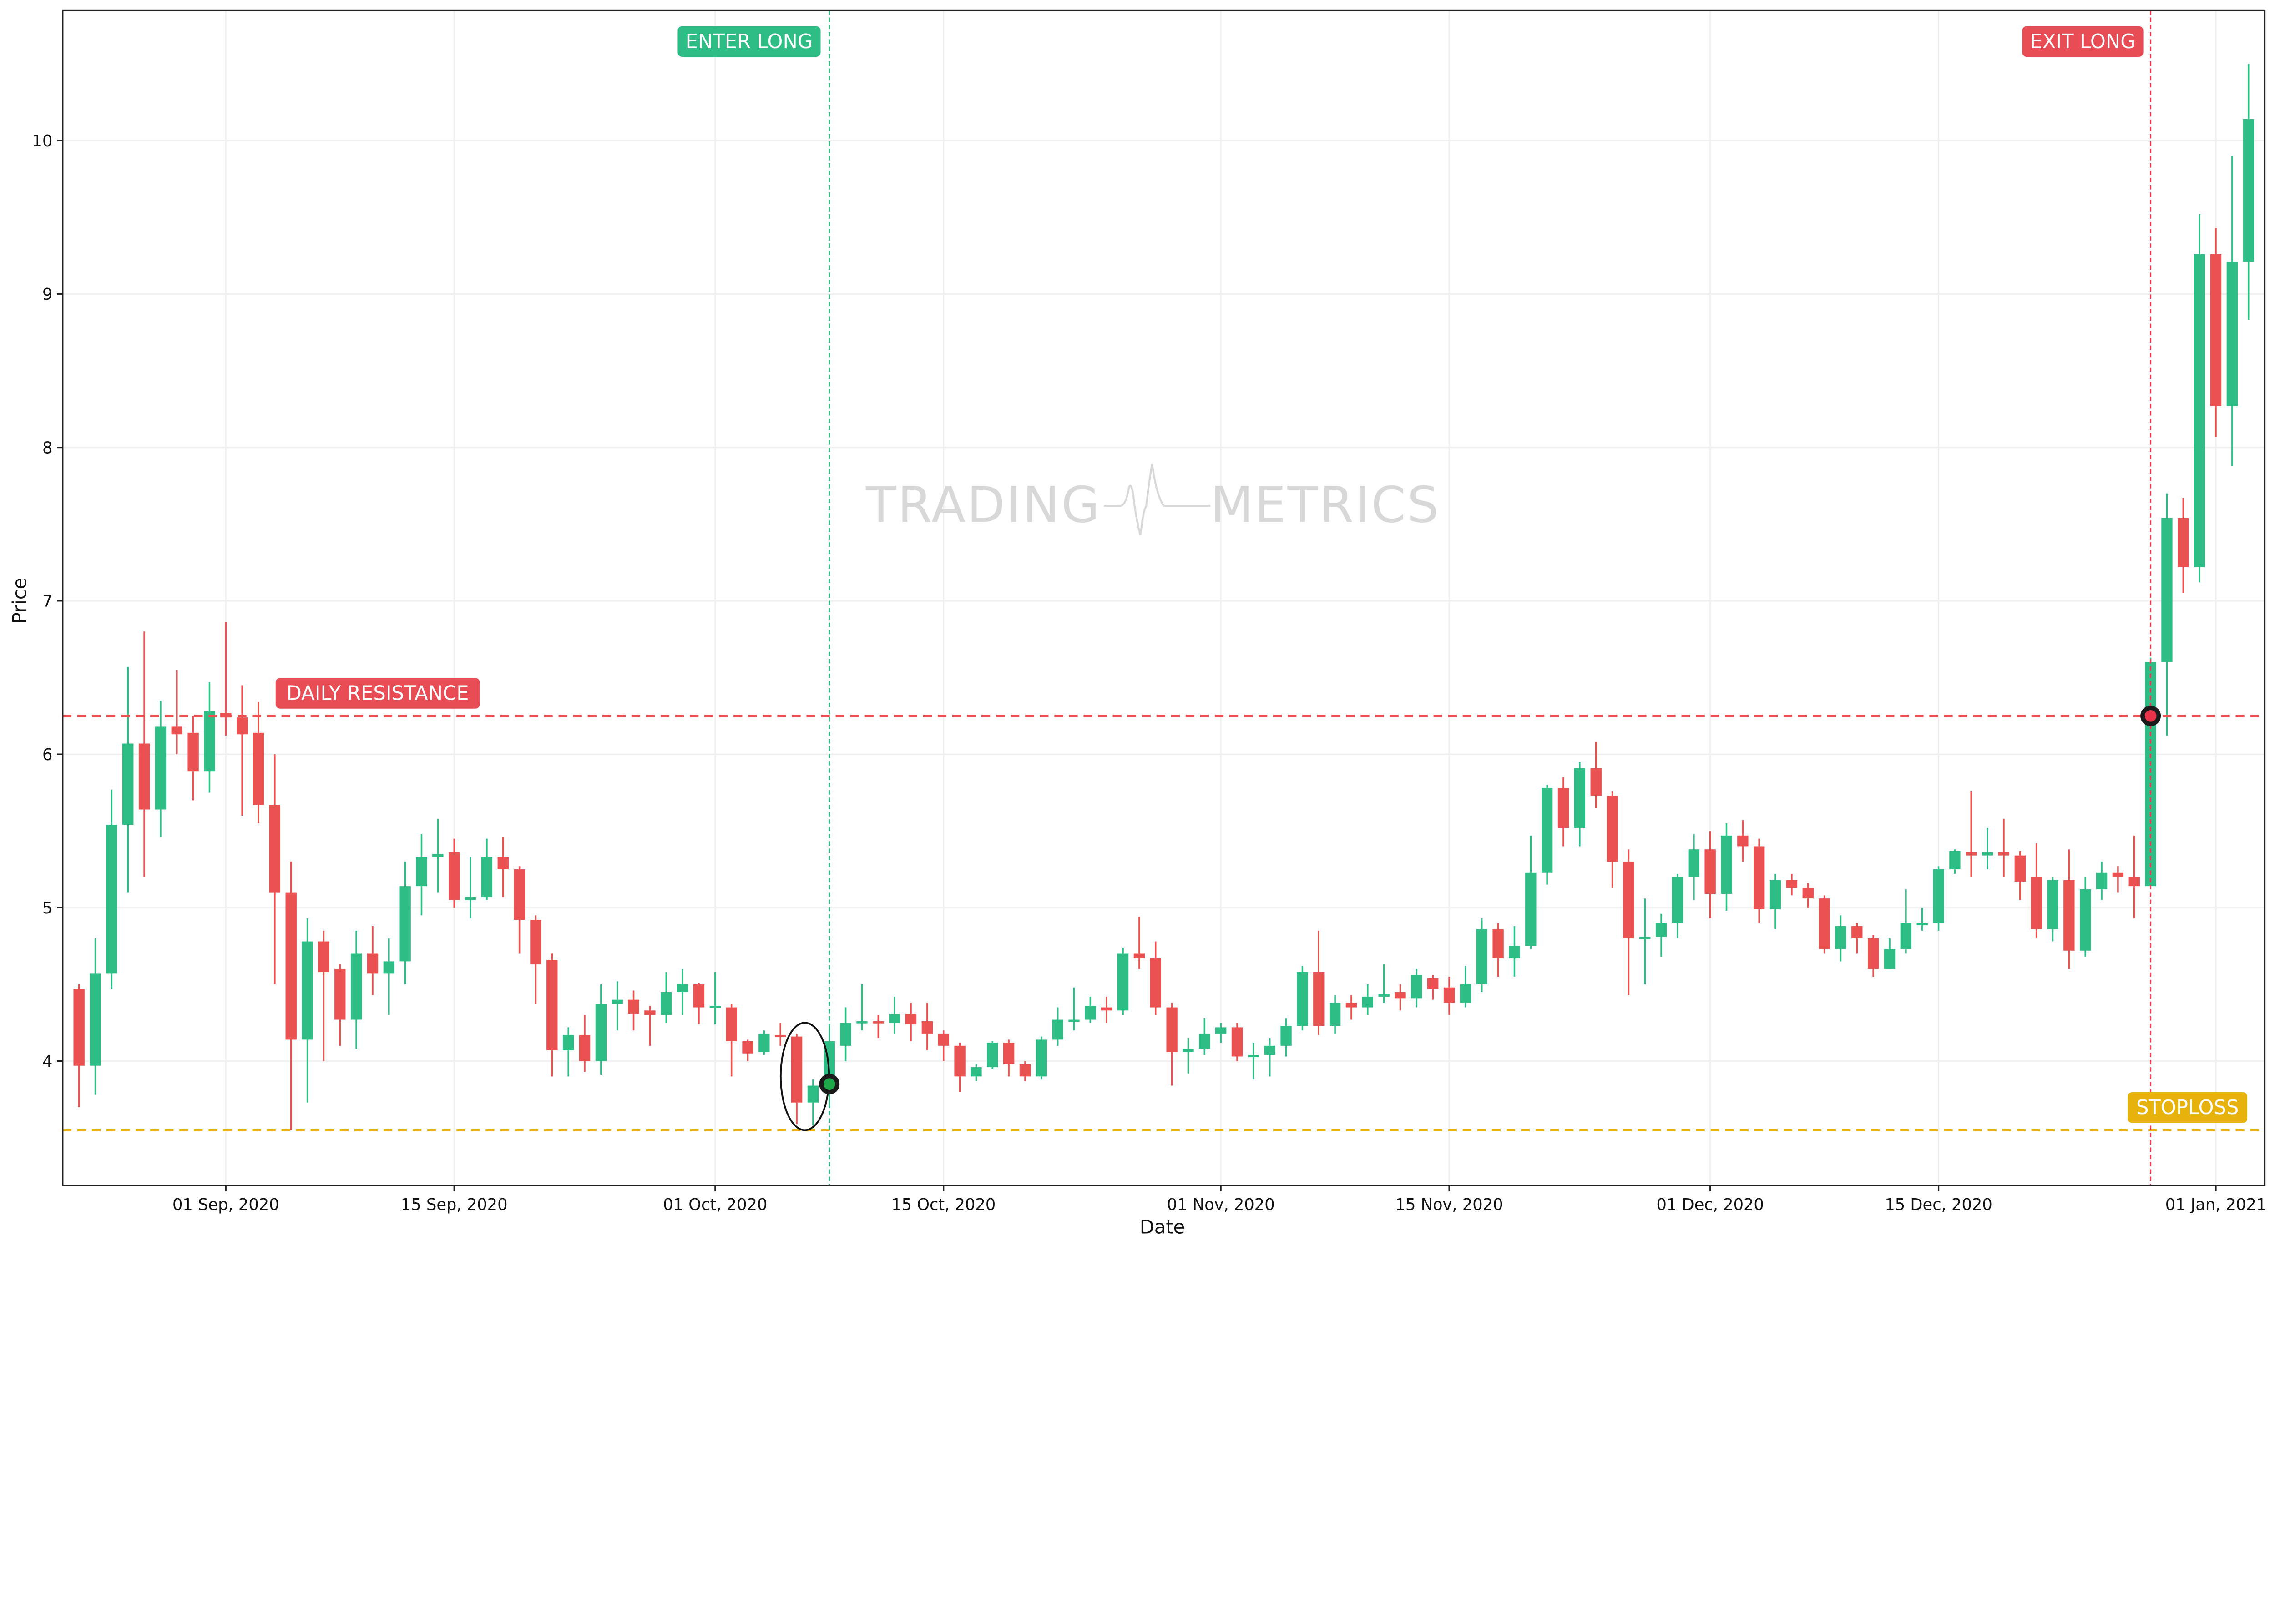 This screenshot has height=1624, width=2275. What do you see at coordinates (1152, 499) in the screenshot?
I see `watermark: TRADING METRICS` at bounding box center [1152, 499].